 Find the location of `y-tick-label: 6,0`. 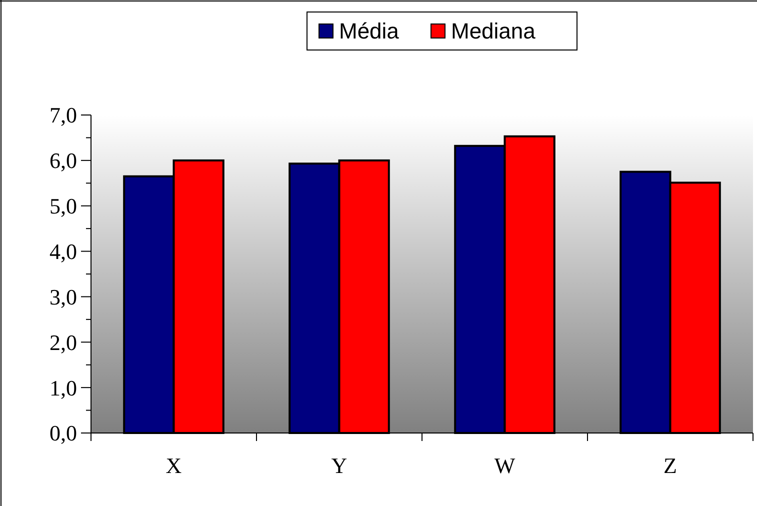

y-tick-label: 6,0 is located at coordinates (63, 161).